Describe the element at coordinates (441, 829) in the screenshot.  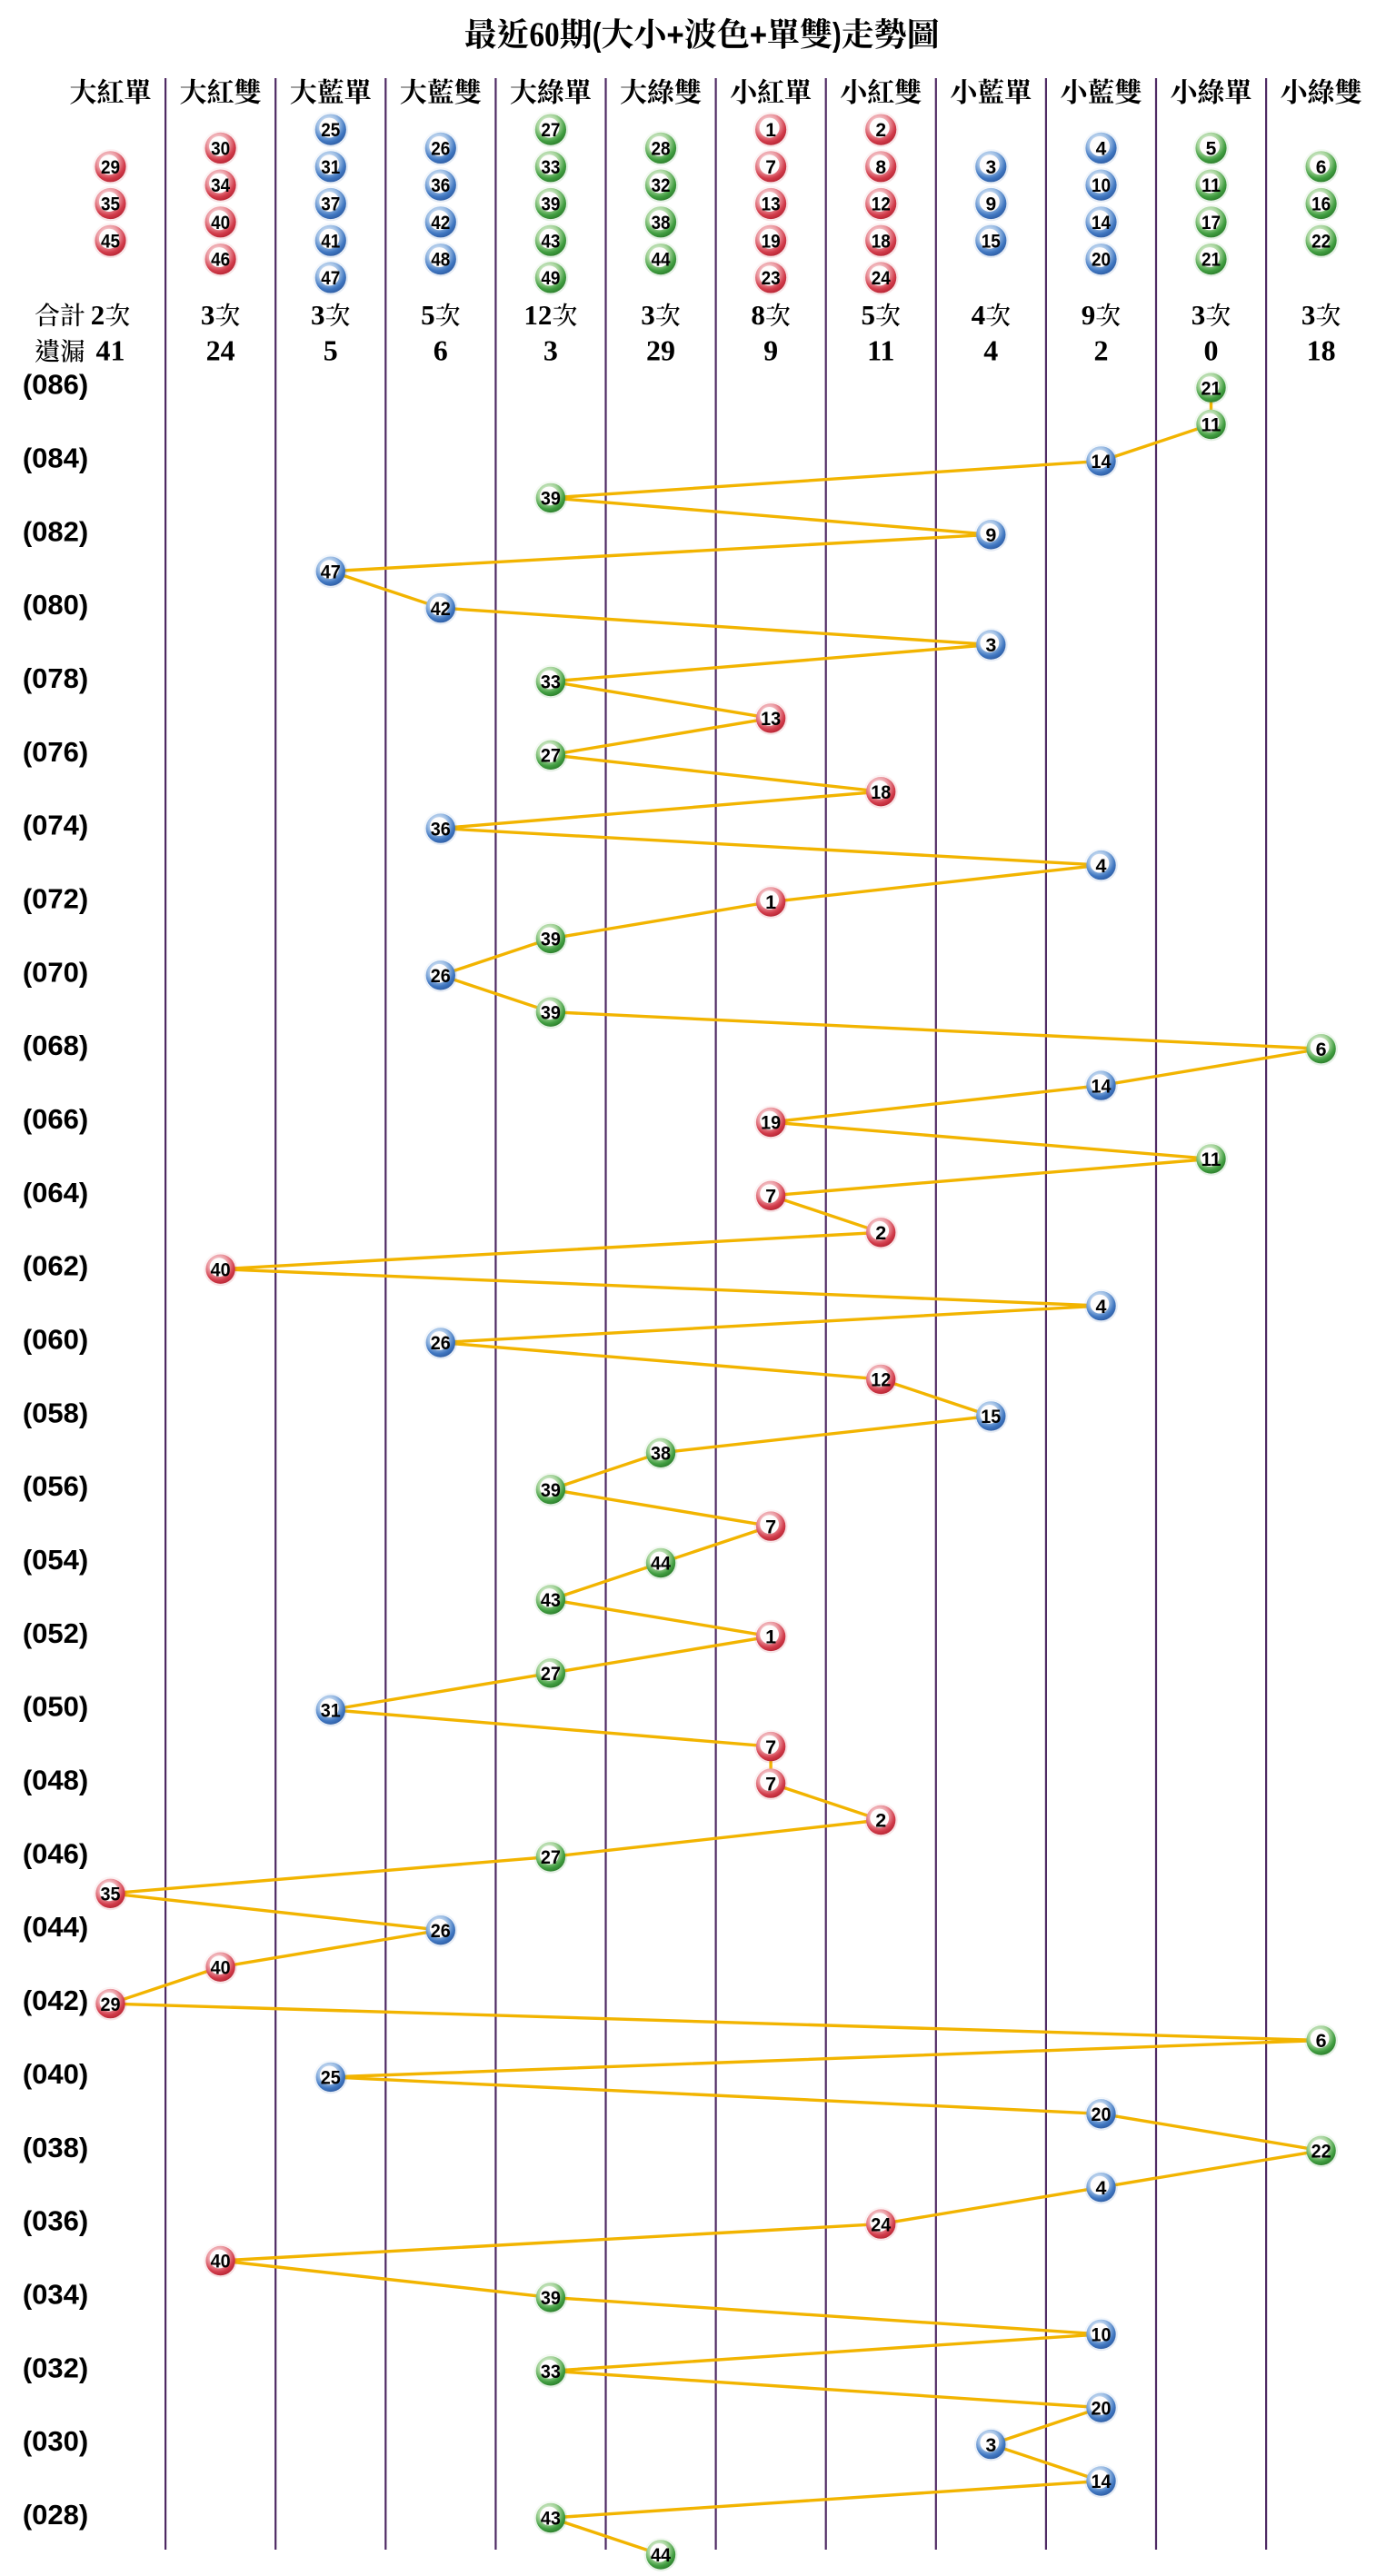
I see `svg-text: 36` at that location.